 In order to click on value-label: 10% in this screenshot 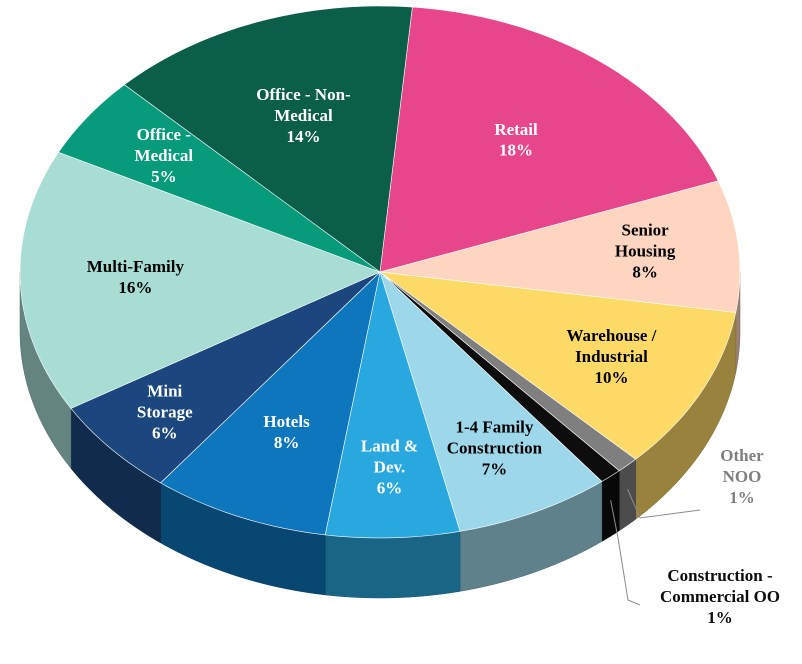, I will do `click(611, 377)`.